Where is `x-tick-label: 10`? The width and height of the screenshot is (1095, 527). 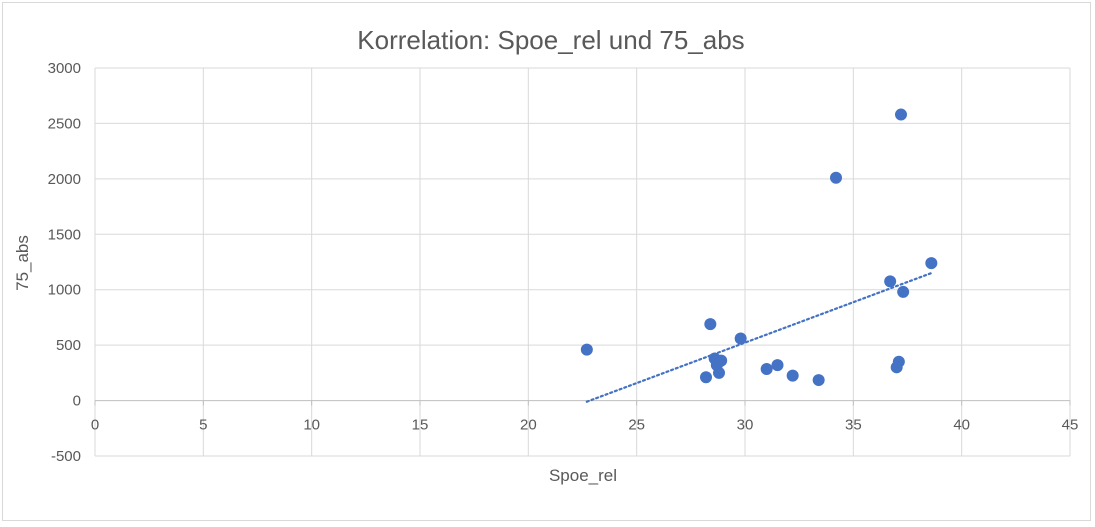 x-tick-label: 10 is located at coordinates (311, 425).